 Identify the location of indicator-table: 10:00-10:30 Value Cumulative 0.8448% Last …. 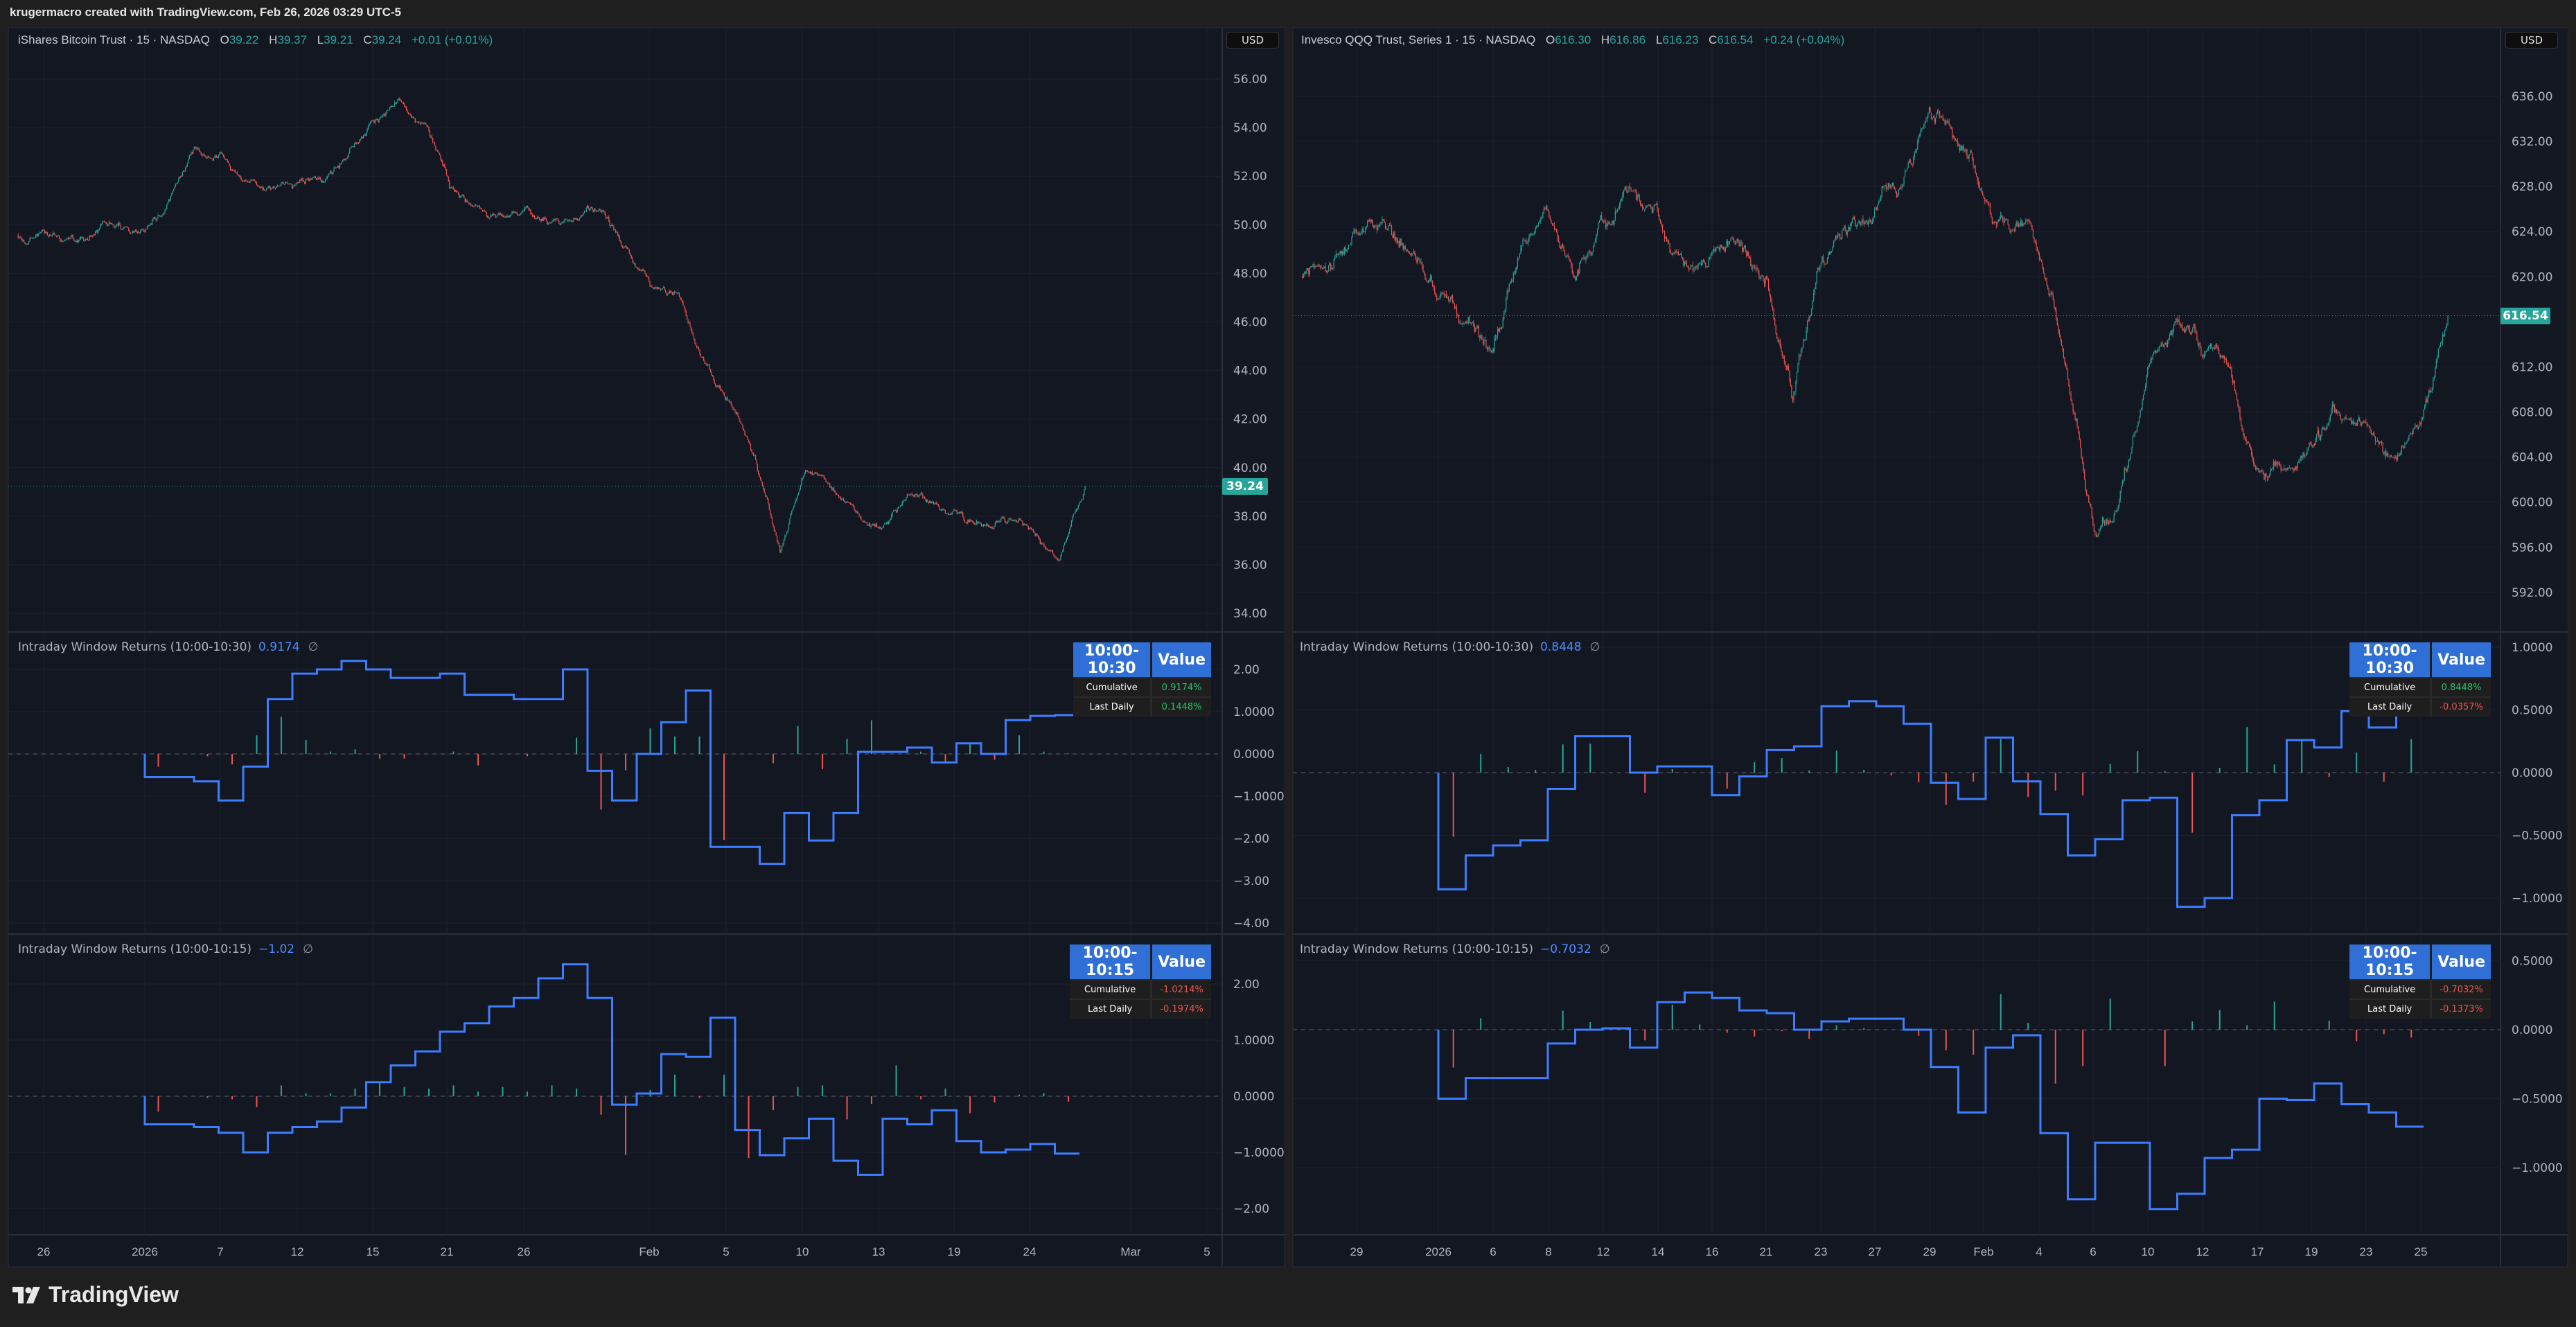
(2420, 679).